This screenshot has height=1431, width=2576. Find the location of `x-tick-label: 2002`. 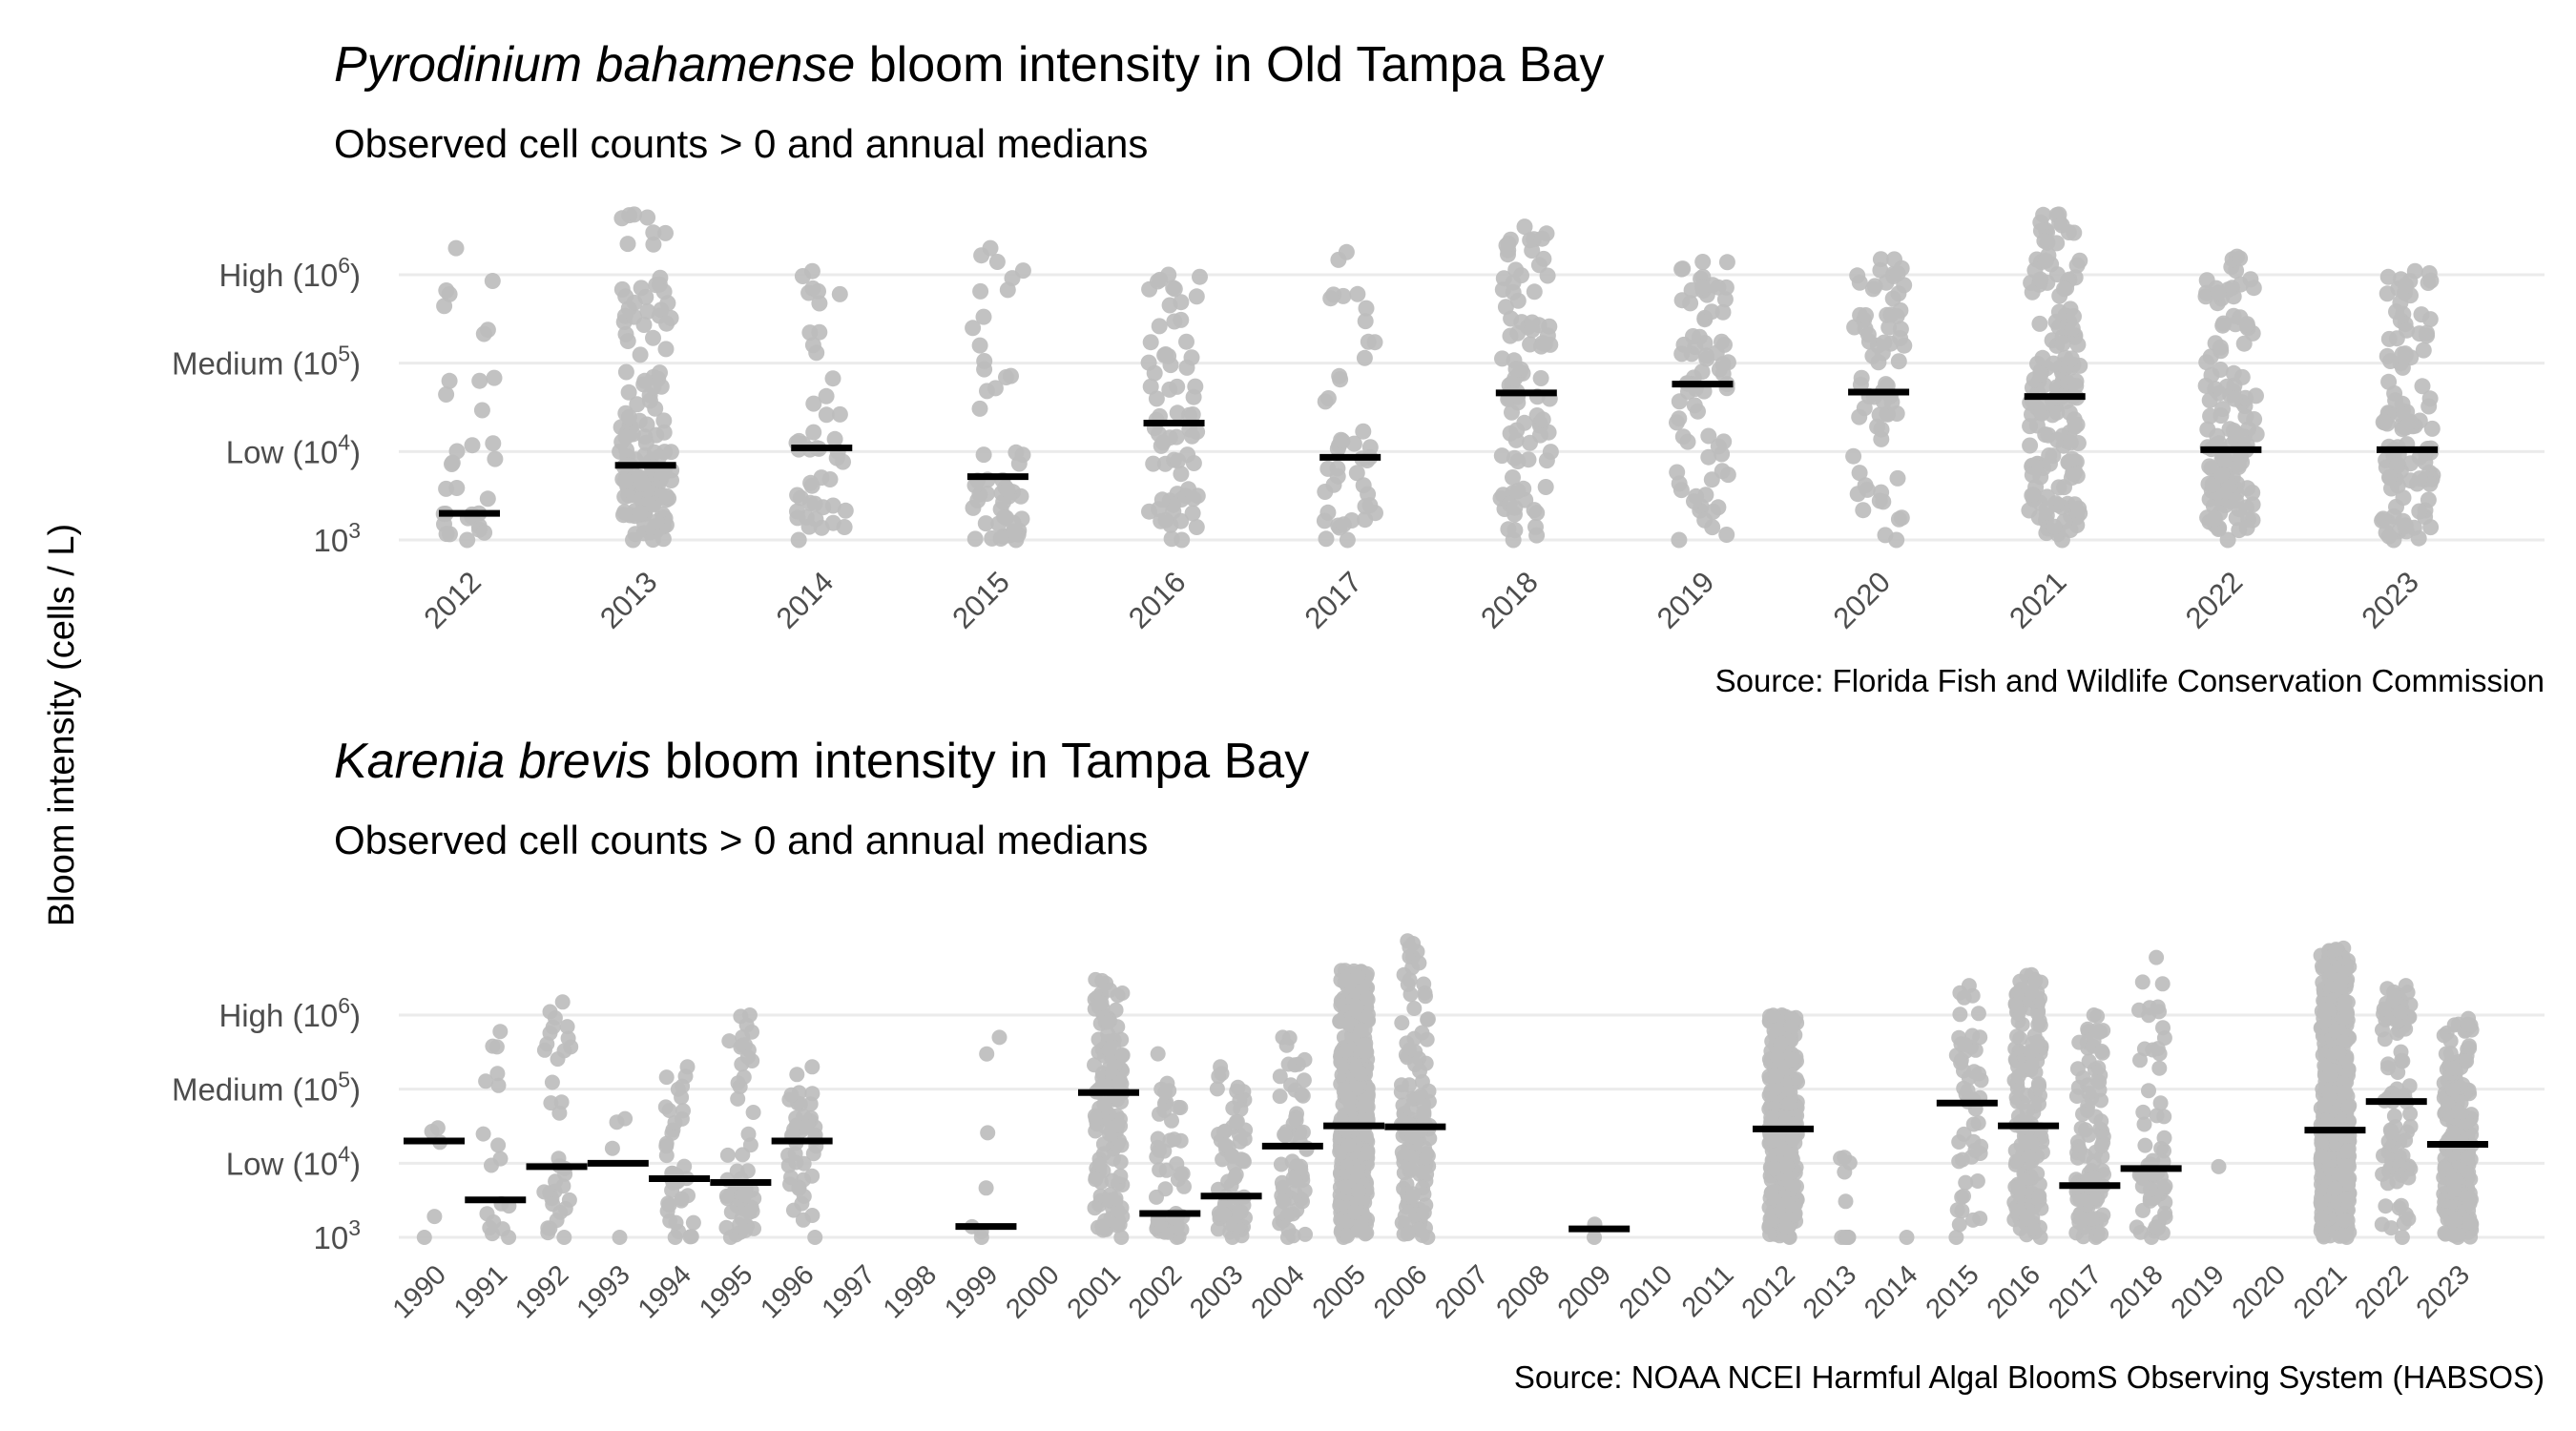

x-tick-label: 2002 is located at coordinates (1155, 1291).